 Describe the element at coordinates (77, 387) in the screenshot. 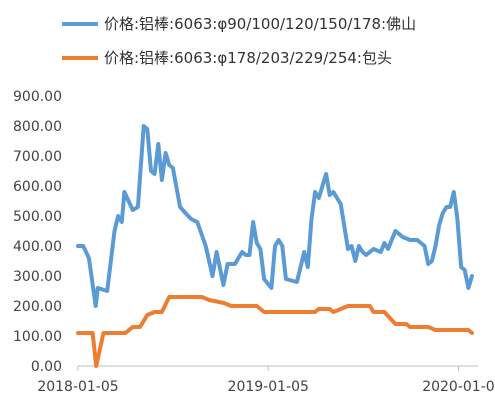

I see `x-tick-label: 2018-01-05` at that location.